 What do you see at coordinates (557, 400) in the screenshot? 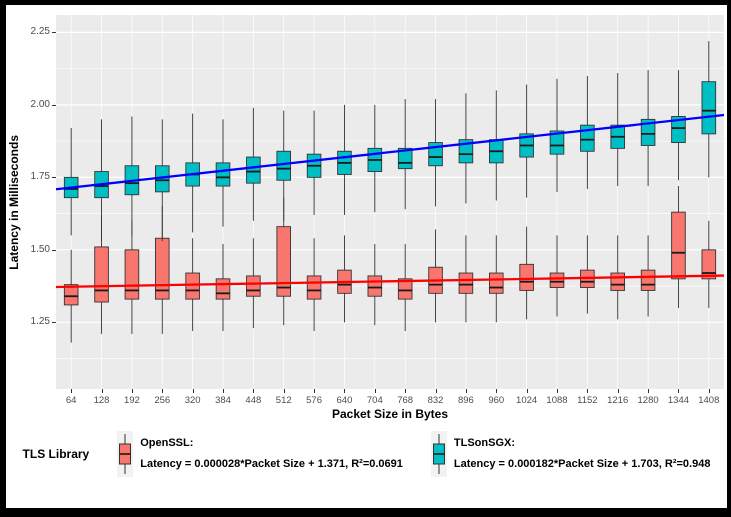
I see `x-tick-label: 1088` at bounding box center [557, 400].